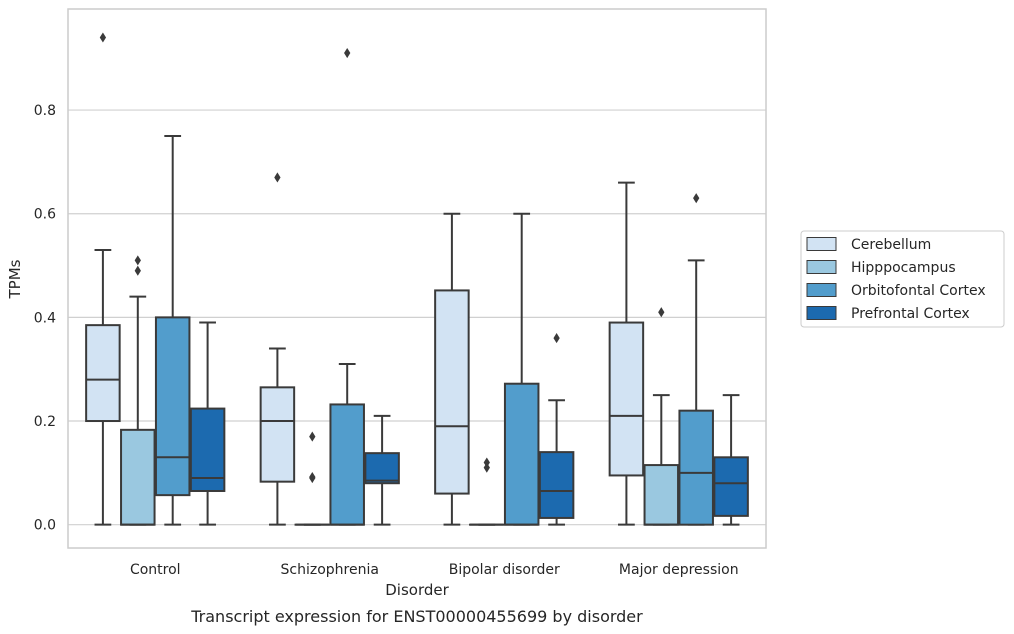  I want to click on legend-label: Hipppocampus, so click(903, 268).